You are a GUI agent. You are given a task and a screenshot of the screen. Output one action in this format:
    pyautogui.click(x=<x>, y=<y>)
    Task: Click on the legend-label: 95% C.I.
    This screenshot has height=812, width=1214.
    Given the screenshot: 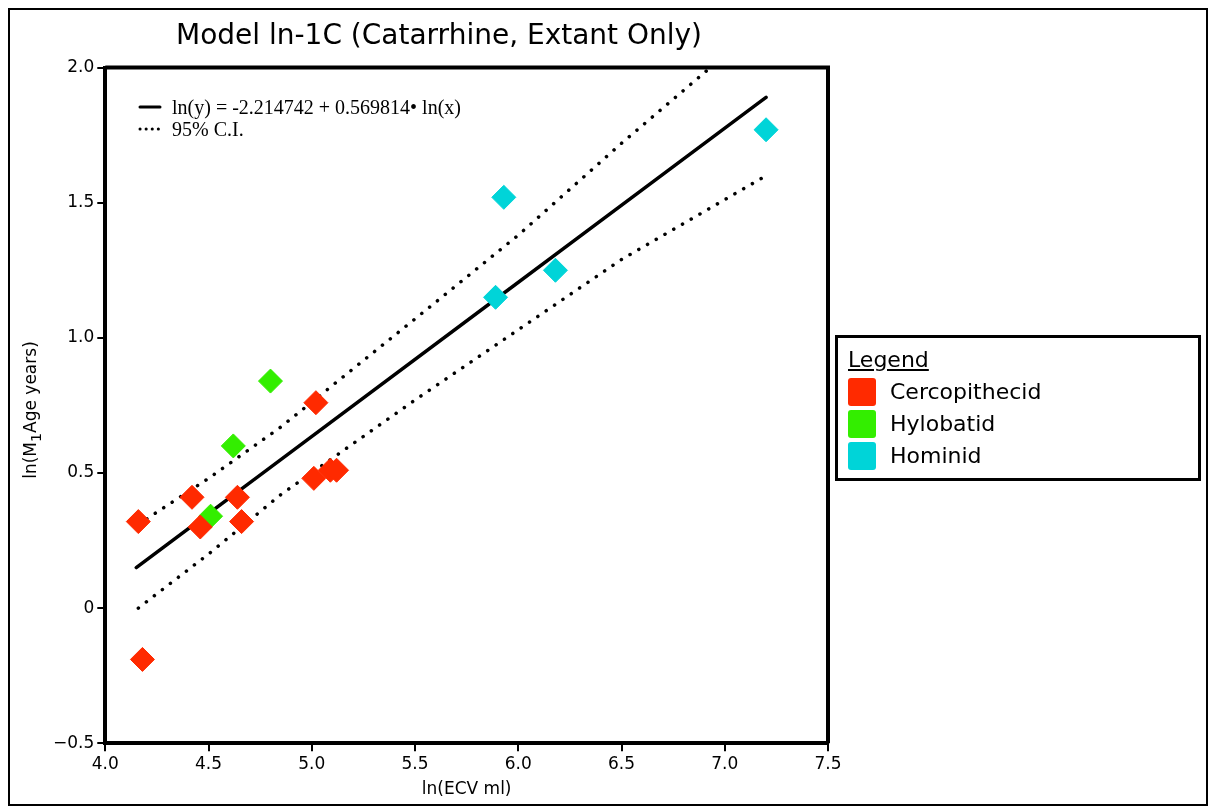 What is the action you would take?
    pyautogui.click(x=208, y=129)
    